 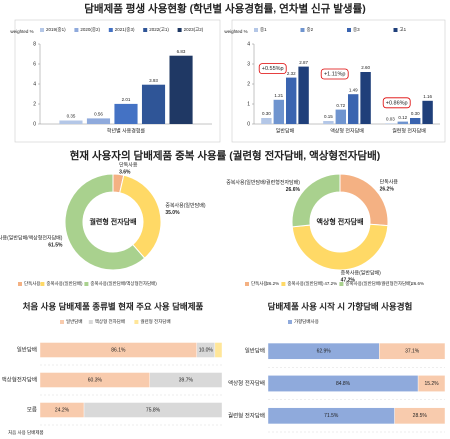 I want to click on legend-label: 중복사용(일반담배/궐련형전자담배), so click(x=378, y=283).